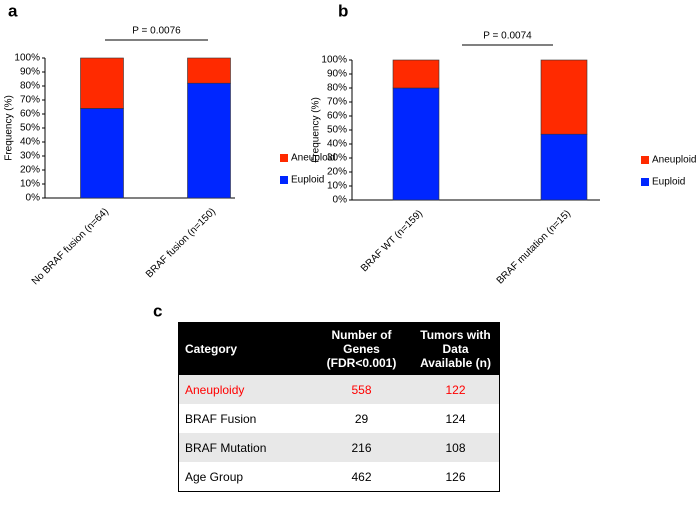 The height and width of the screenshot is (505, 700). Describe the element at coordinates (455, 476) in the screenshot. I see `table-cell: 126` at that location.